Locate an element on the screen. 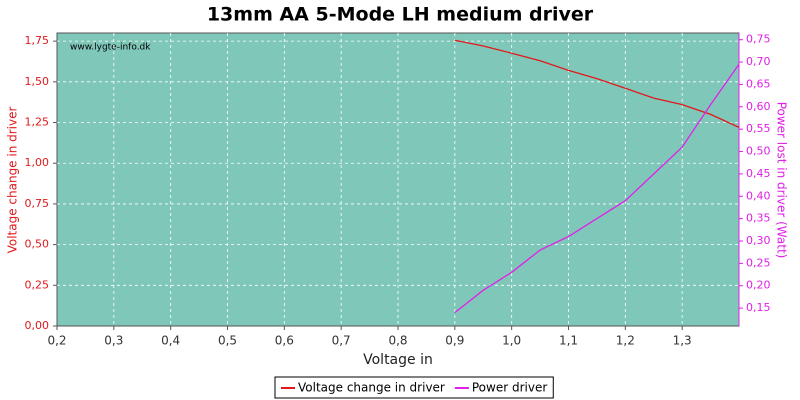 The height and width of the screenshot is (400, 800). y2-tick-label: 0,15 is located at coordinates (758, 307).